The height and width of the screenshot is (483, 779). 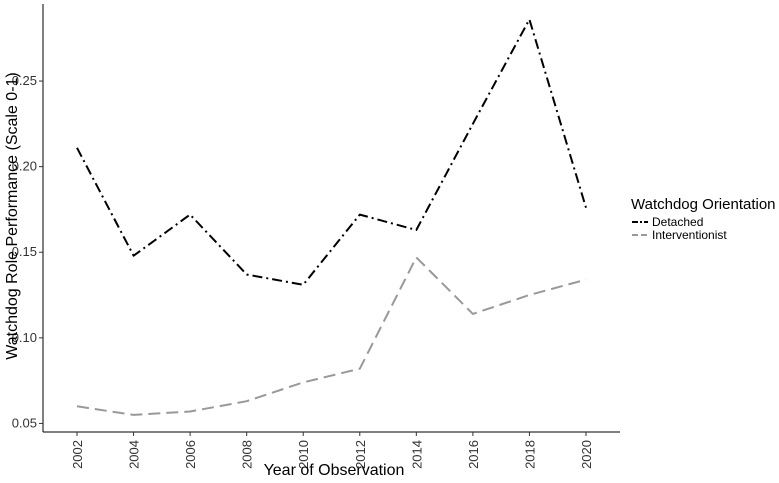 What do you see at coordinates (332, 450) in the screenshot?
I see `x-ticks: 2002 2004 2006 2008 2010 2012 2014 2016 2018 2020` at bounding box center [332, 450].